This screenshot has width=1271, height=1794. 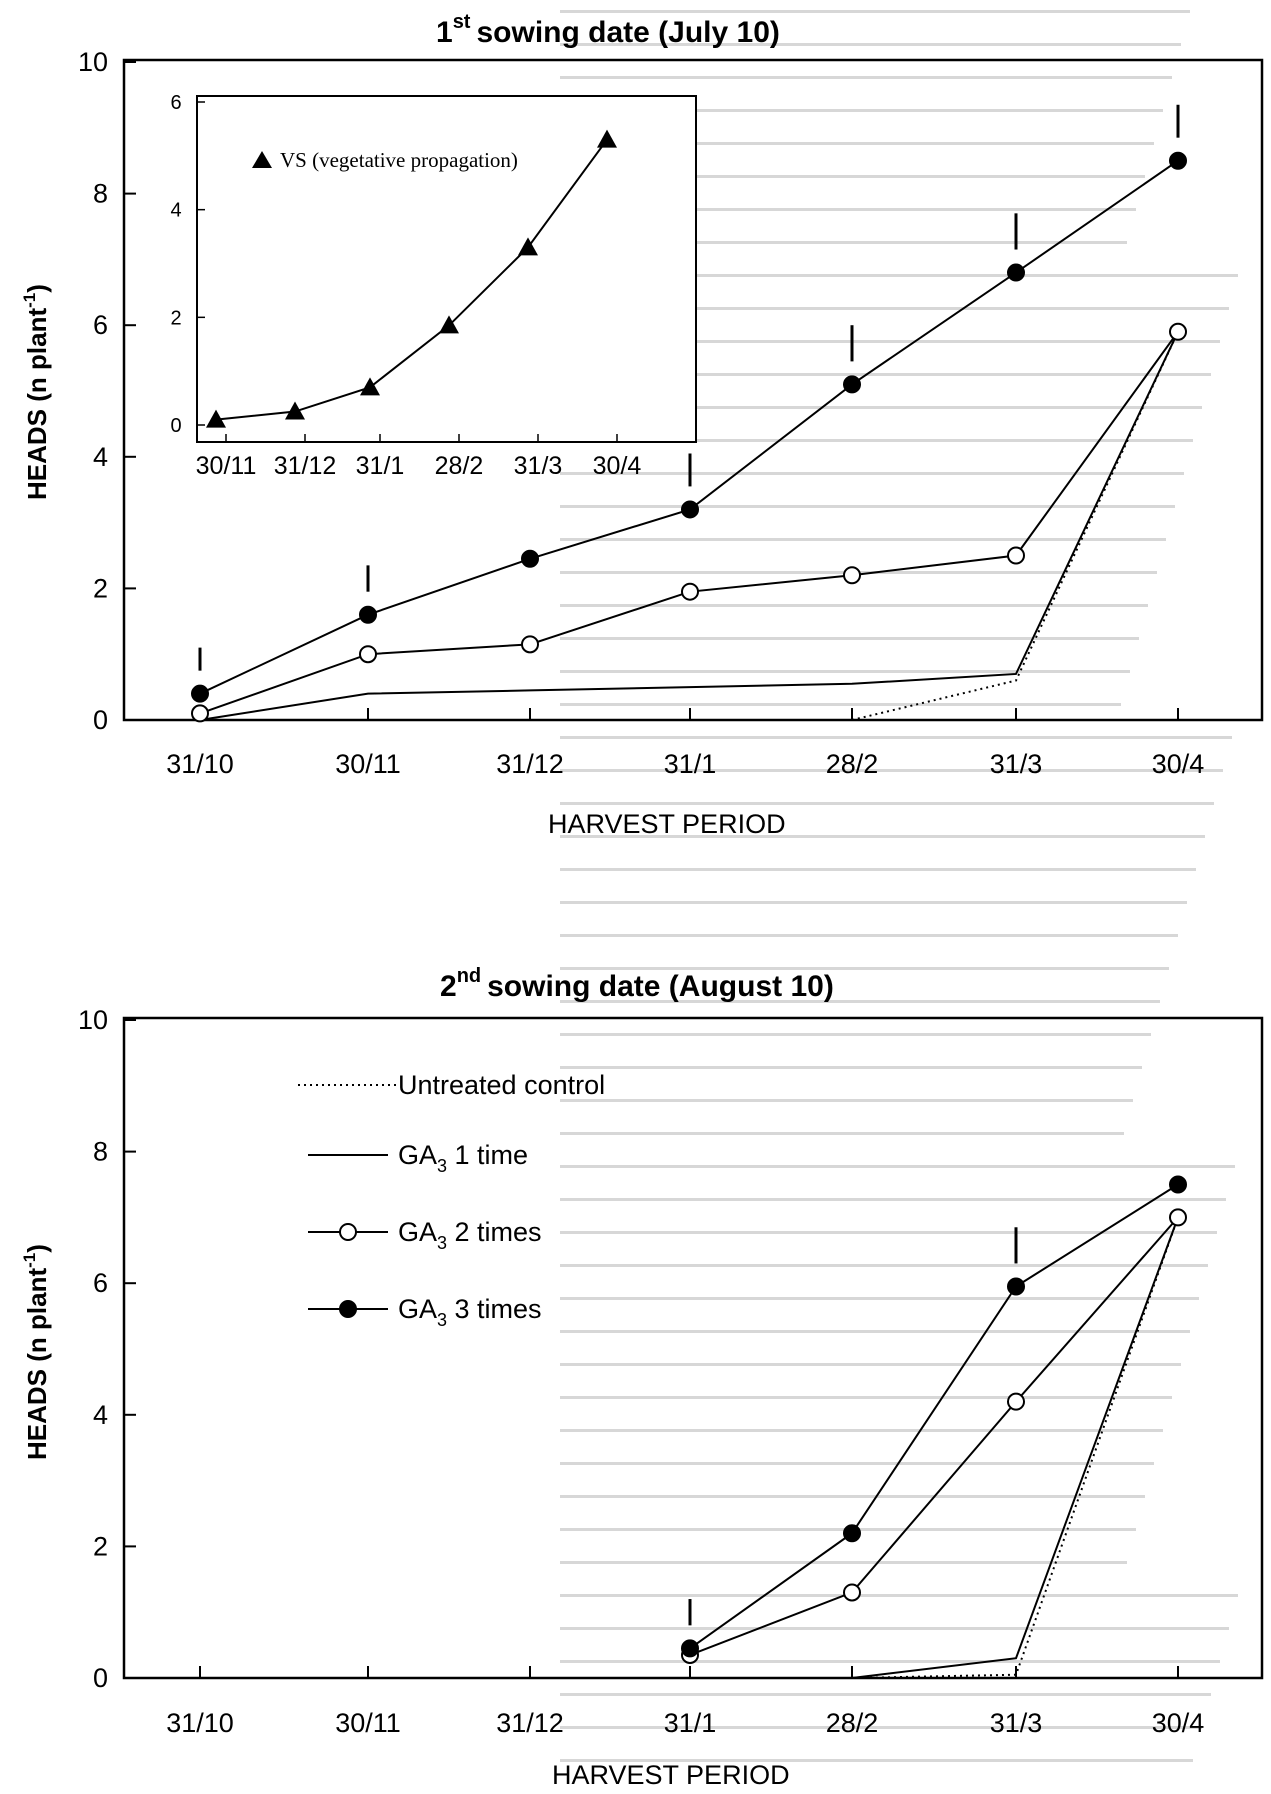 I want to click on legend-filled-circle-icon, so click(x=348, y=1309).